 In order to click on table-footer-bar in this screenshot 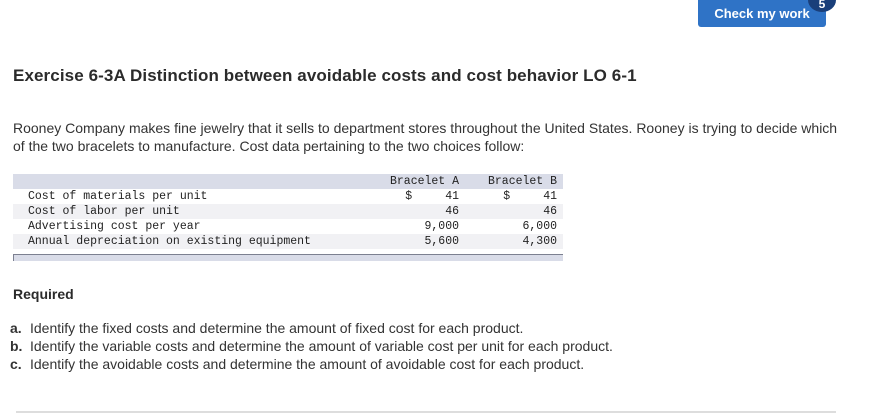, I will do `click(288, 257)`.